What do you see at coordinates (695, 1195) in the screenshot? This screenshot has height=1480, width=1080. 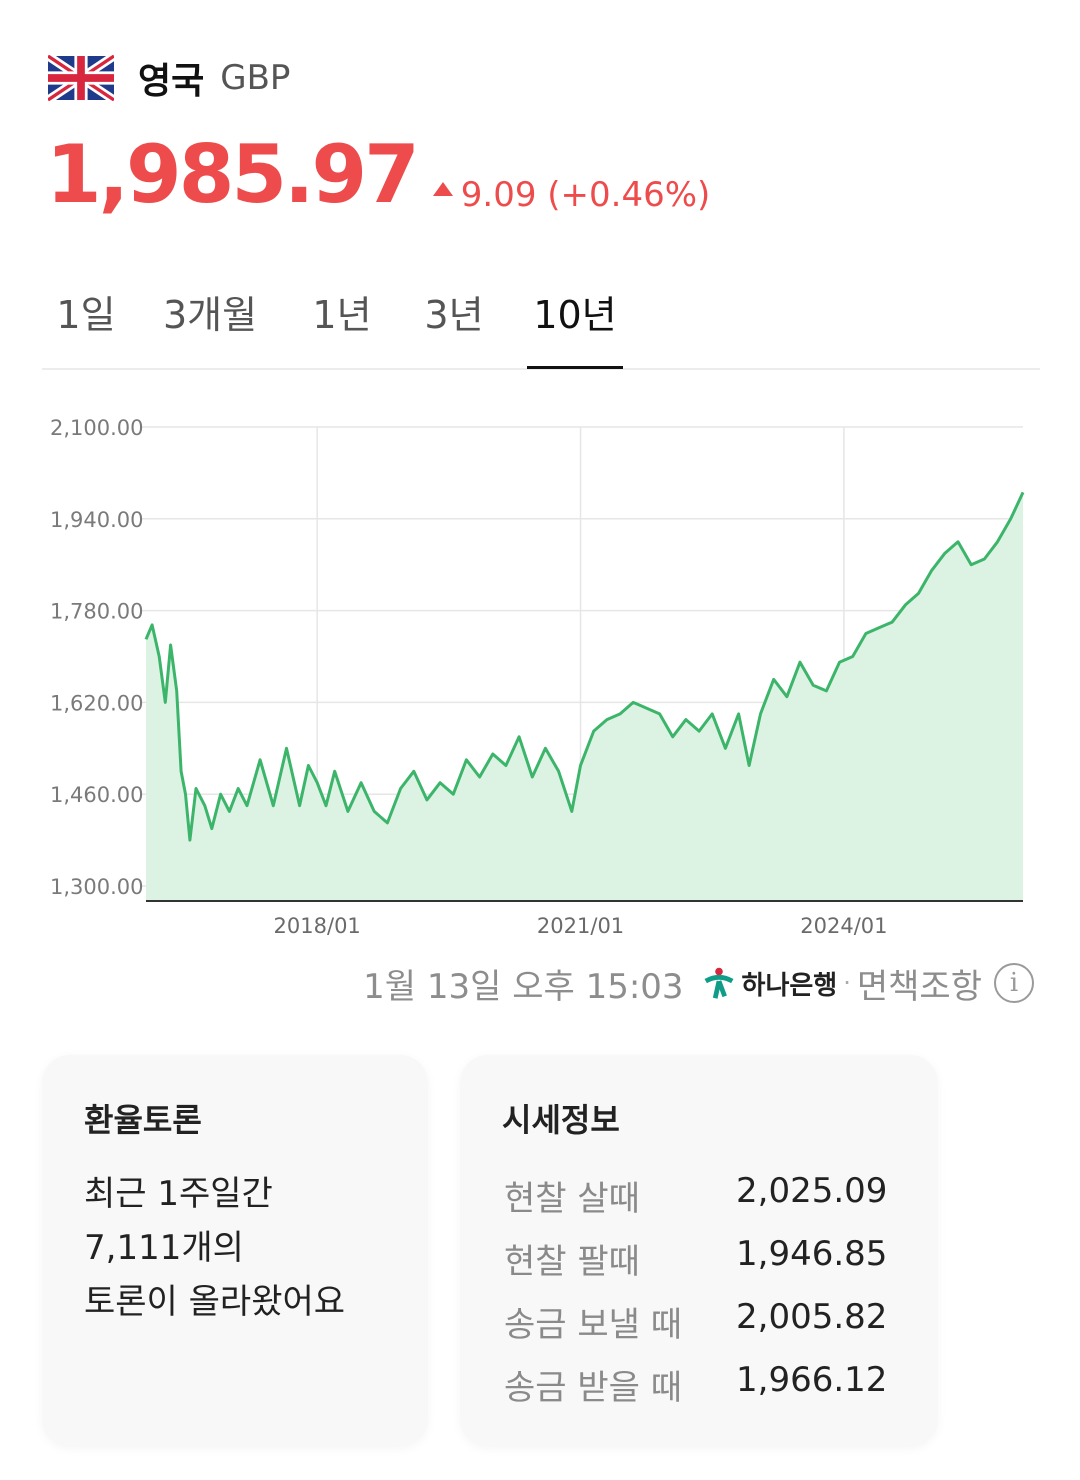 I see `rate-row-cash-buy: 현찰 살때 2,025.09` at bounding box center [695, 1195].